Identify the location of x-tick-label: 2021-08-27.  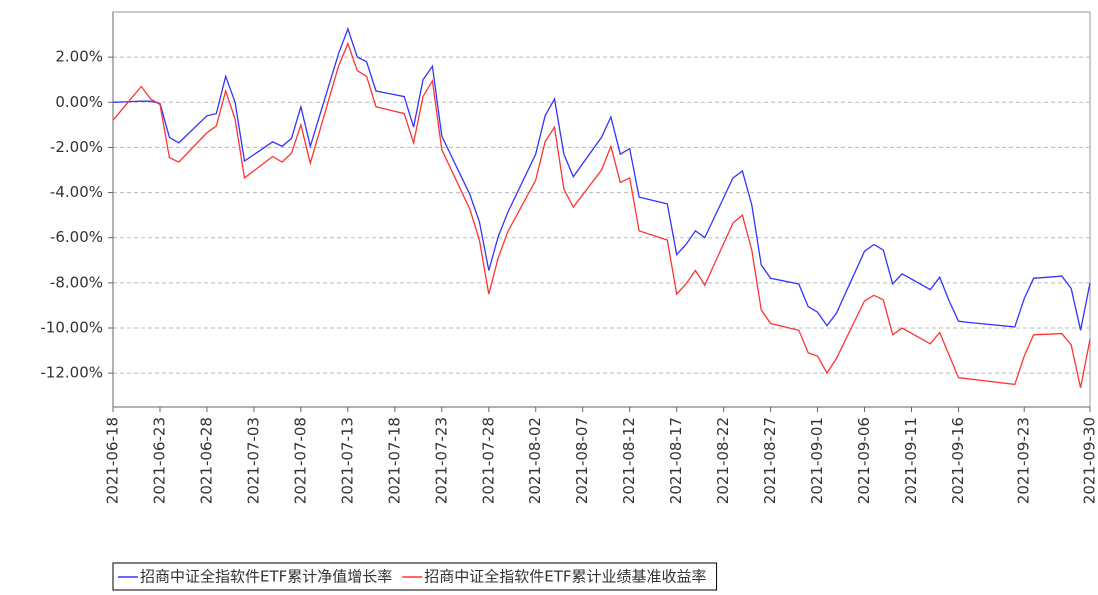
(770, 460).